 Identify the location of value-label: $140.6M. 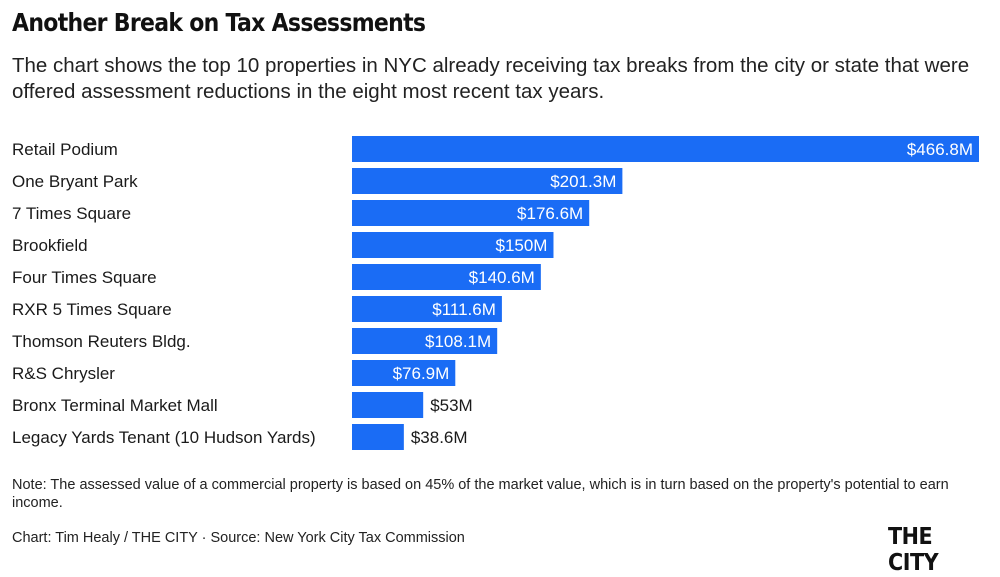
(502, 277).